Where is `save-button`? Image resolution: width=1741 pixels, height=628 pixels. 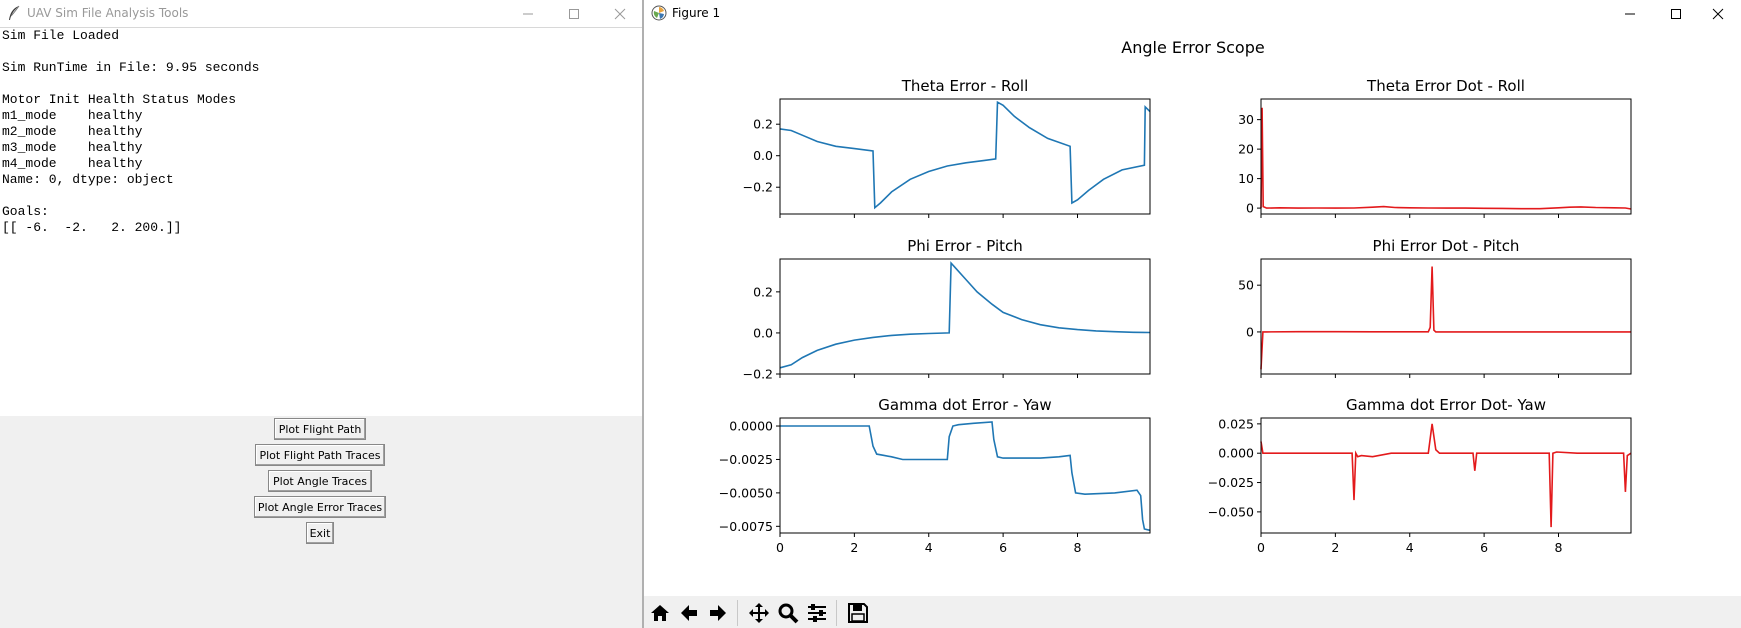
save-button is located at coordinates (858, 613).